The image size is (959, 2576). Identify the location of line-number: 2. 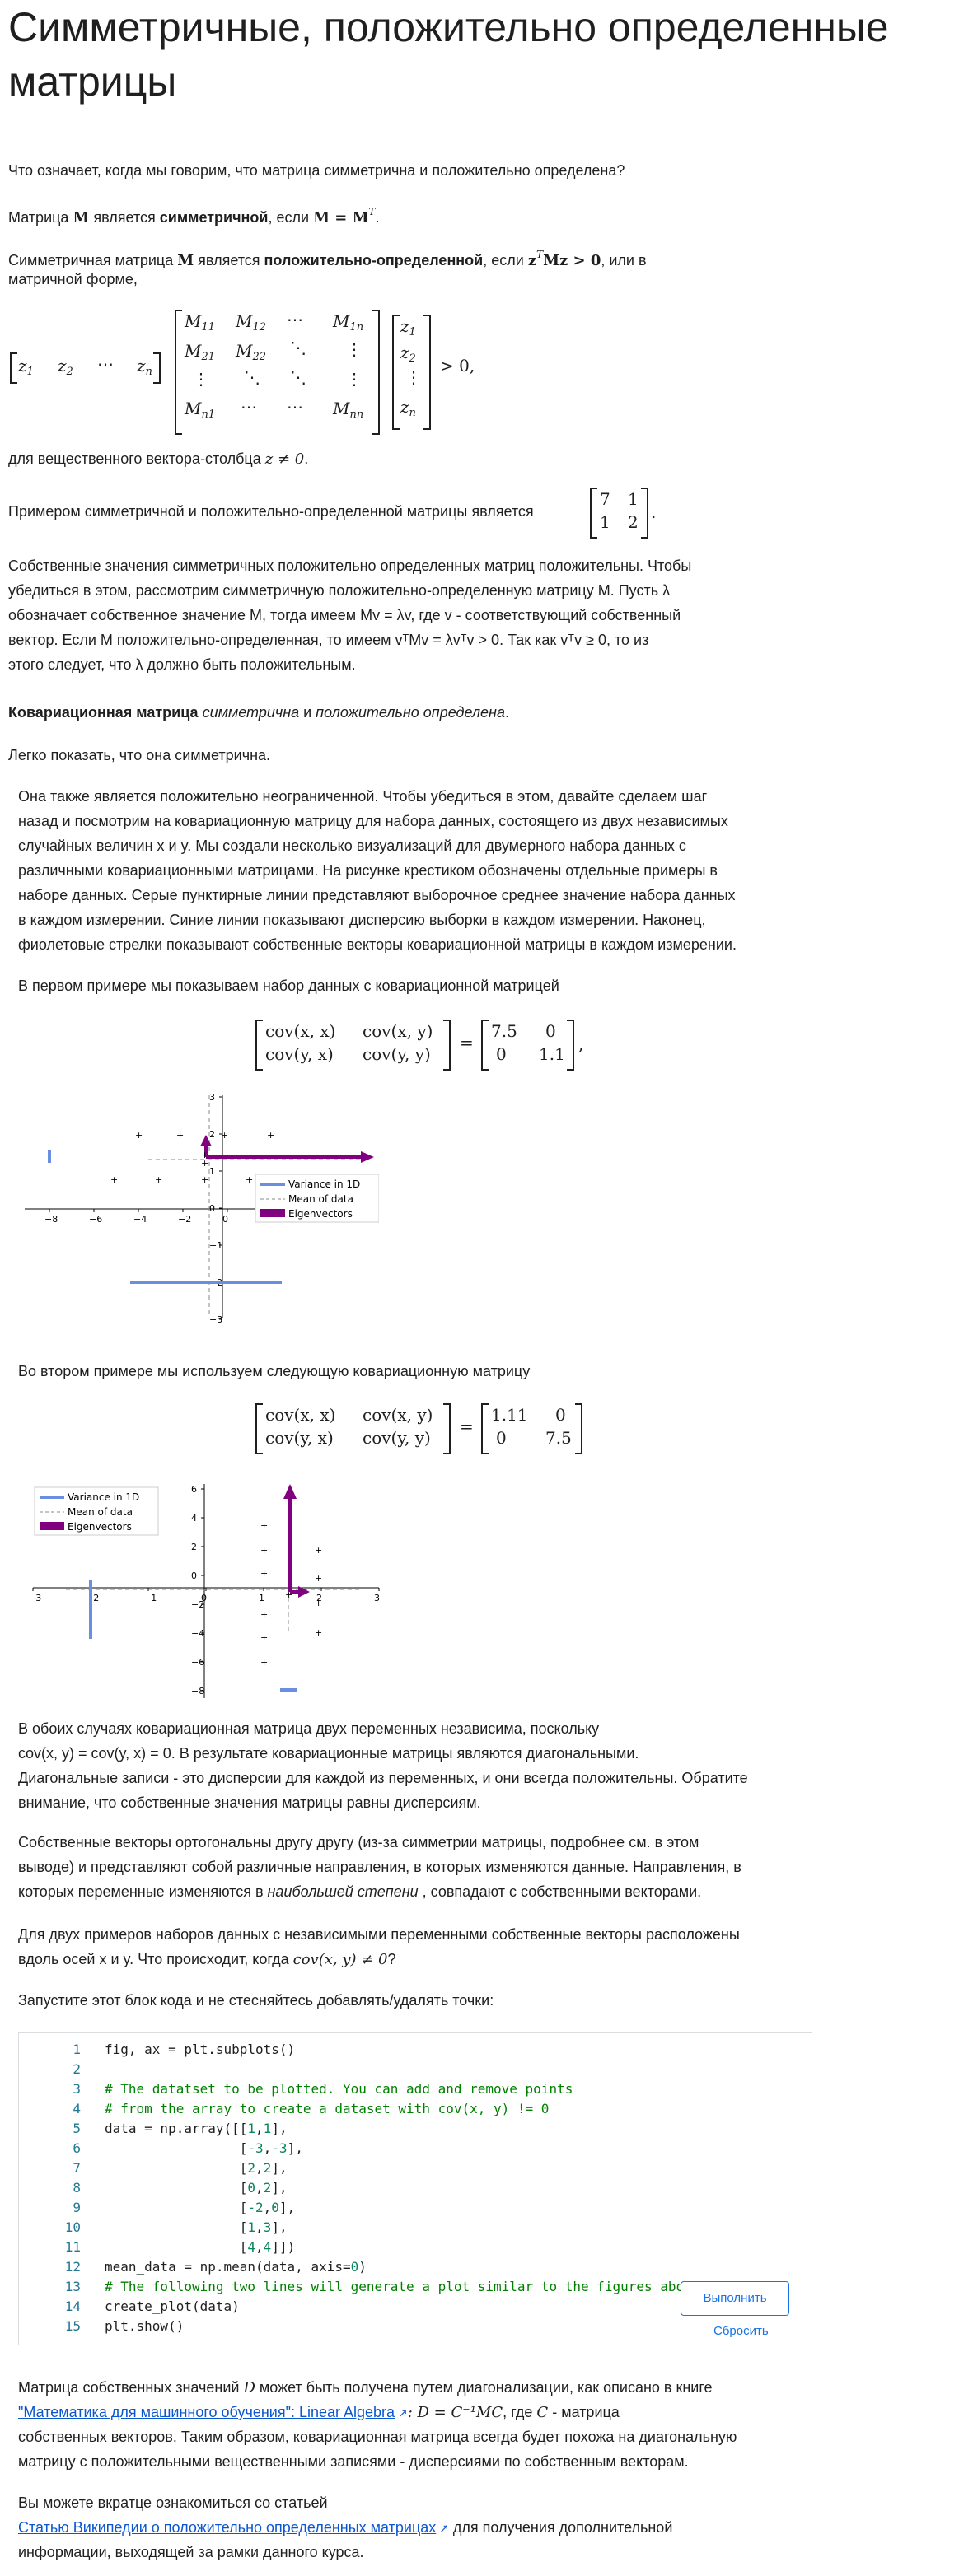
(77, 2069).